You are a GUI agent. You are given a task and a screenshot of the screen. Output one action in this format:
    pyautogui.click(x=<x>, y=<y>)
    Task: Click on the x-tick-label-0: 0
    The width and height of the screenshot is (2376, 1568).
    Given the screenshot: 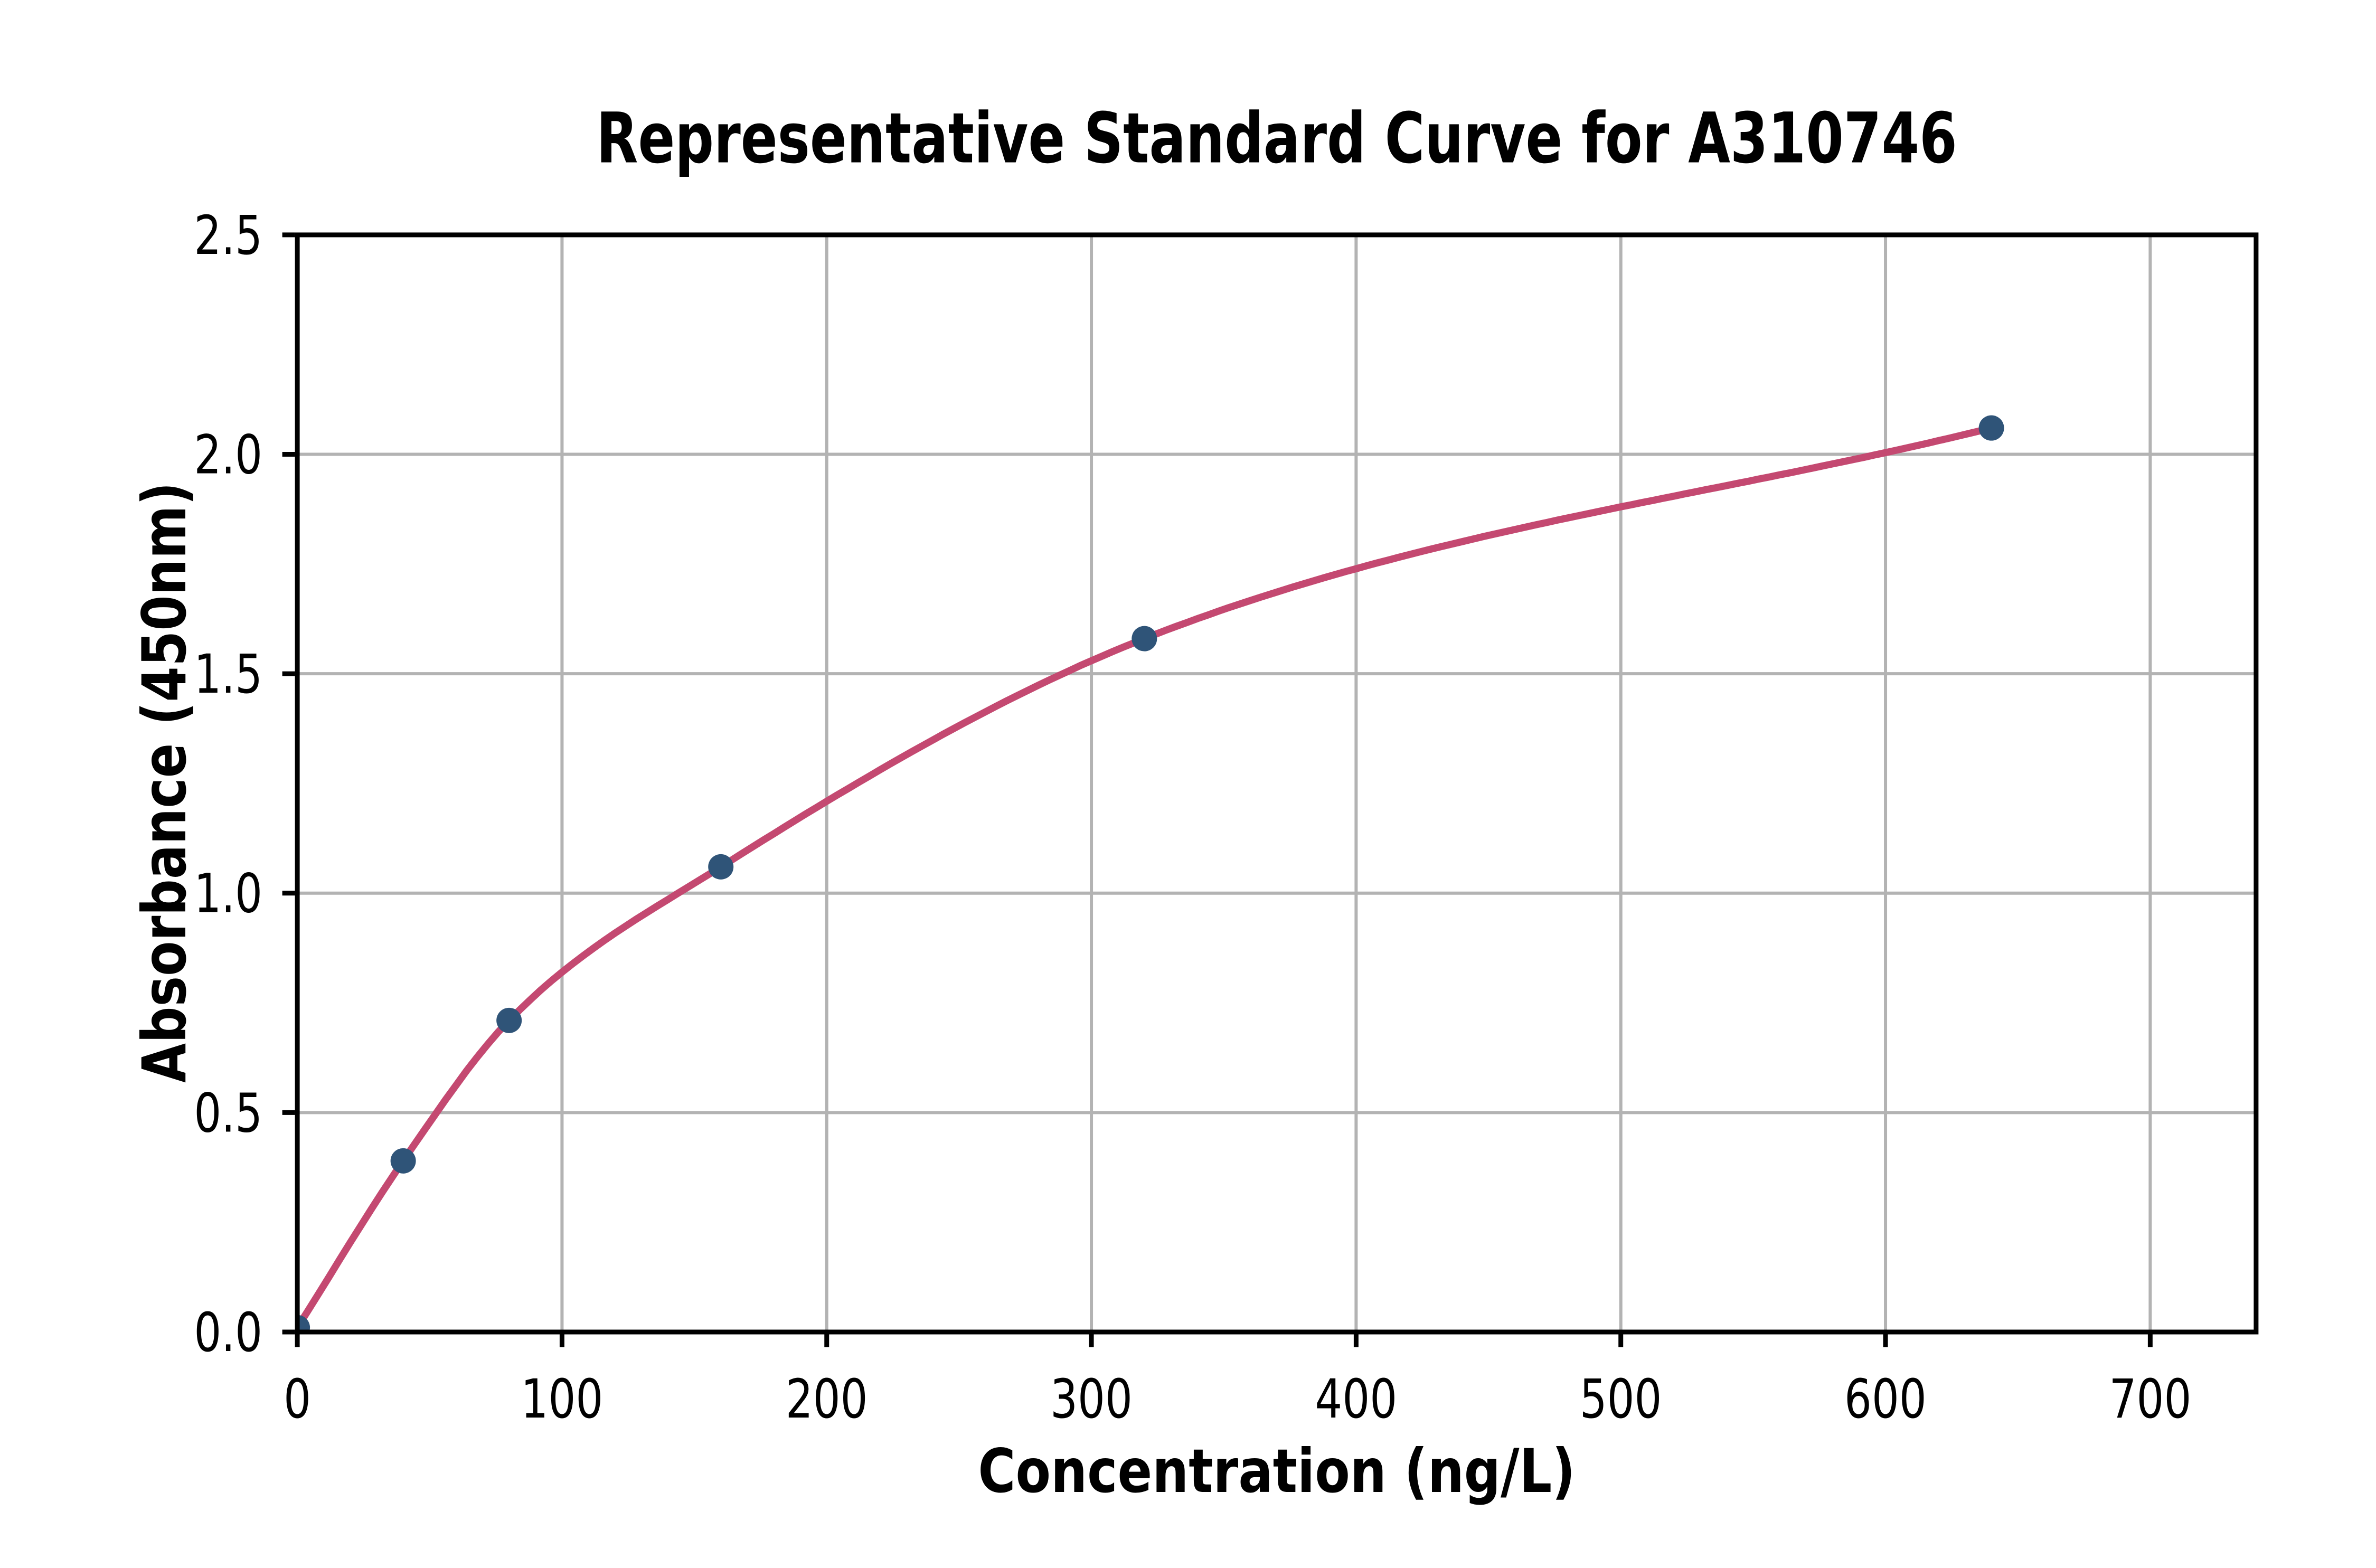 What is the action you would take?
    pyautogui.click(x=298, y=1398)
    